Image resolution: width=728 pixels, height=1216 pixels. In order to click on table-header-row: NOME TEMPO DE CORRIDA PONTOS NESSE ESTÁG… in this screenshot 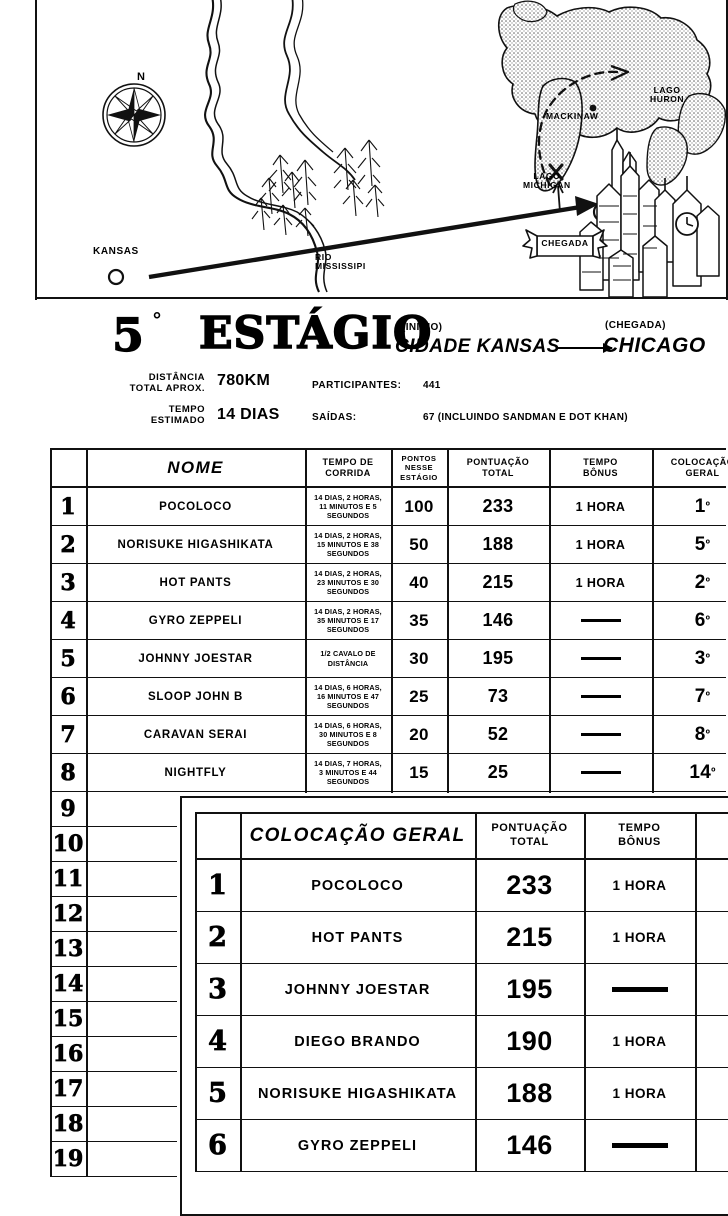, I will do `click(389, 468)`.